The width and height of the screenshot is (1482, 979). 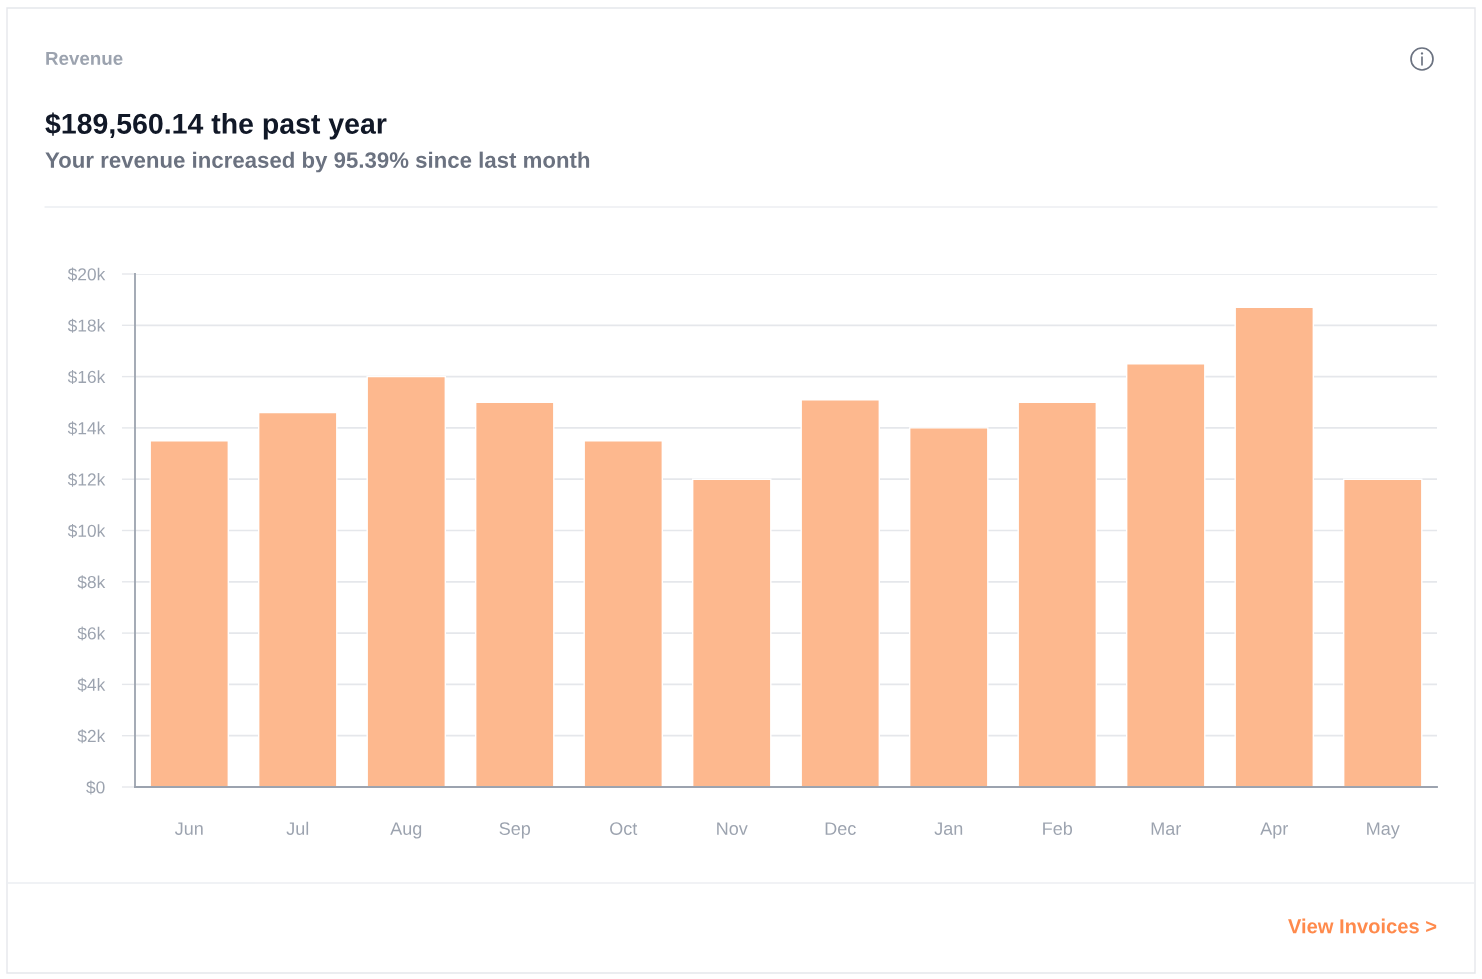 What do you see at coordinates (86, 325) in the screenshot?
I see `y-tick-label: $18k` at bounding box center [86, 325].